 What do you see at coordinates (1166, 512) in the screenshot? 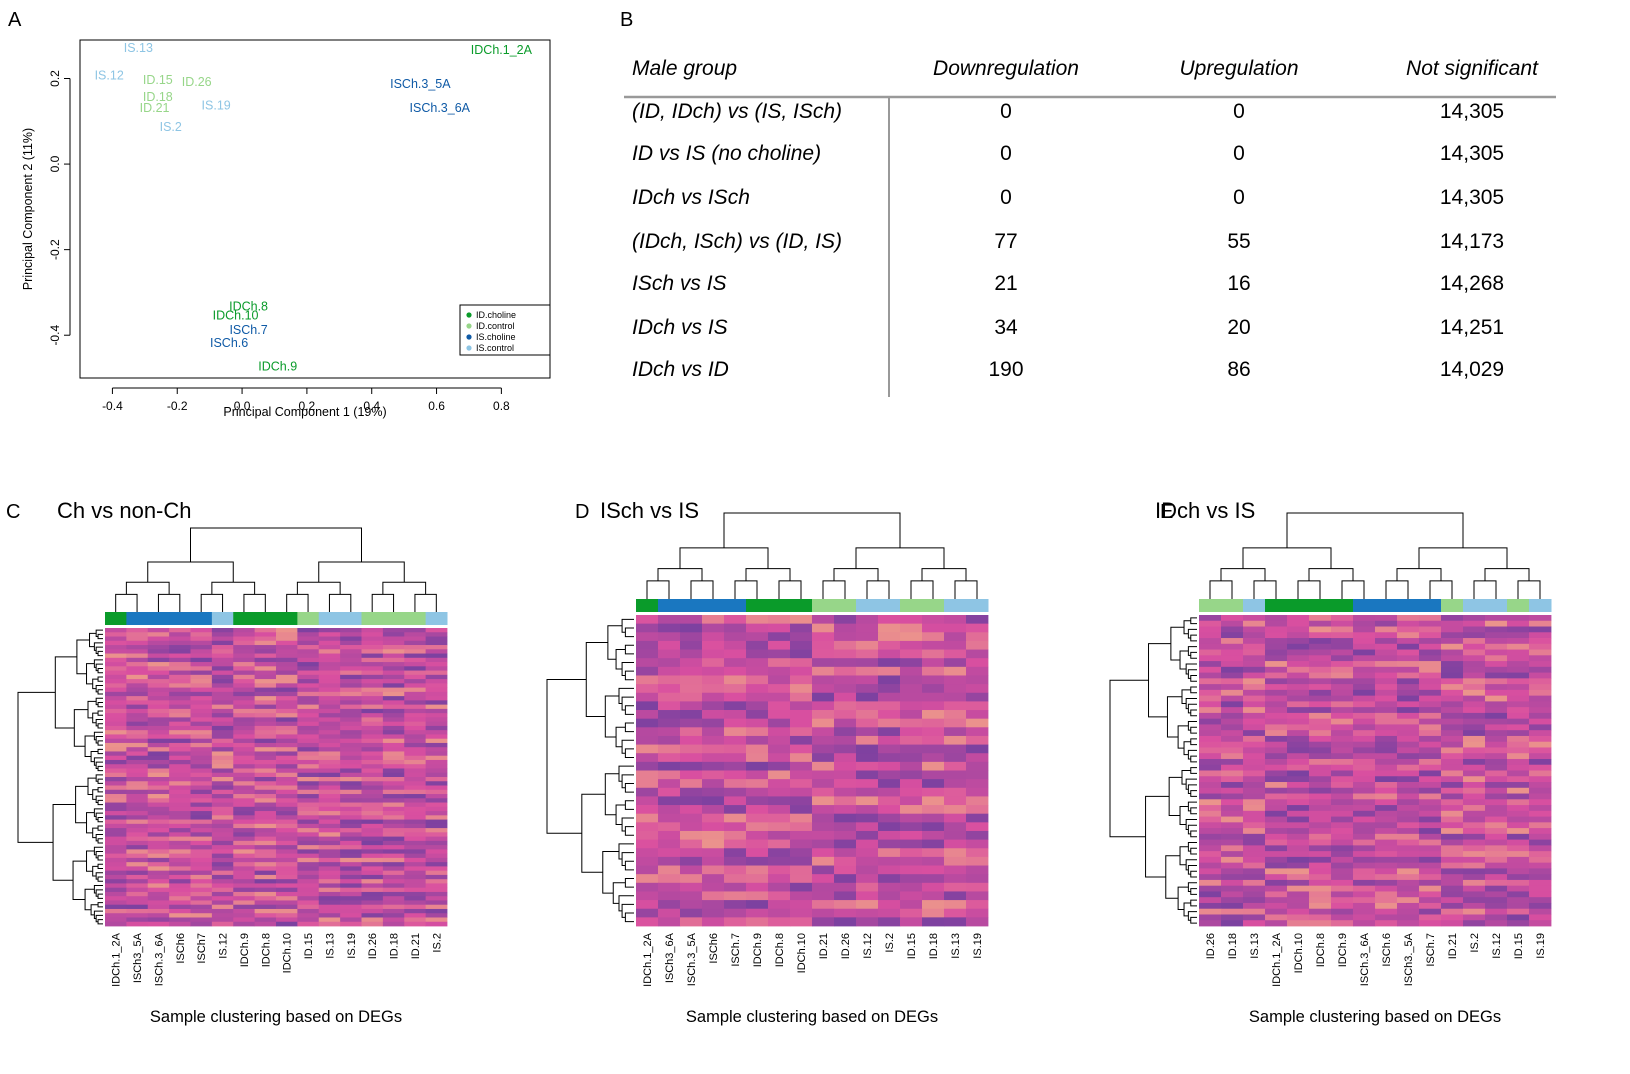
I see `panel-letter-e: E` at bounding box center [1166, 512].